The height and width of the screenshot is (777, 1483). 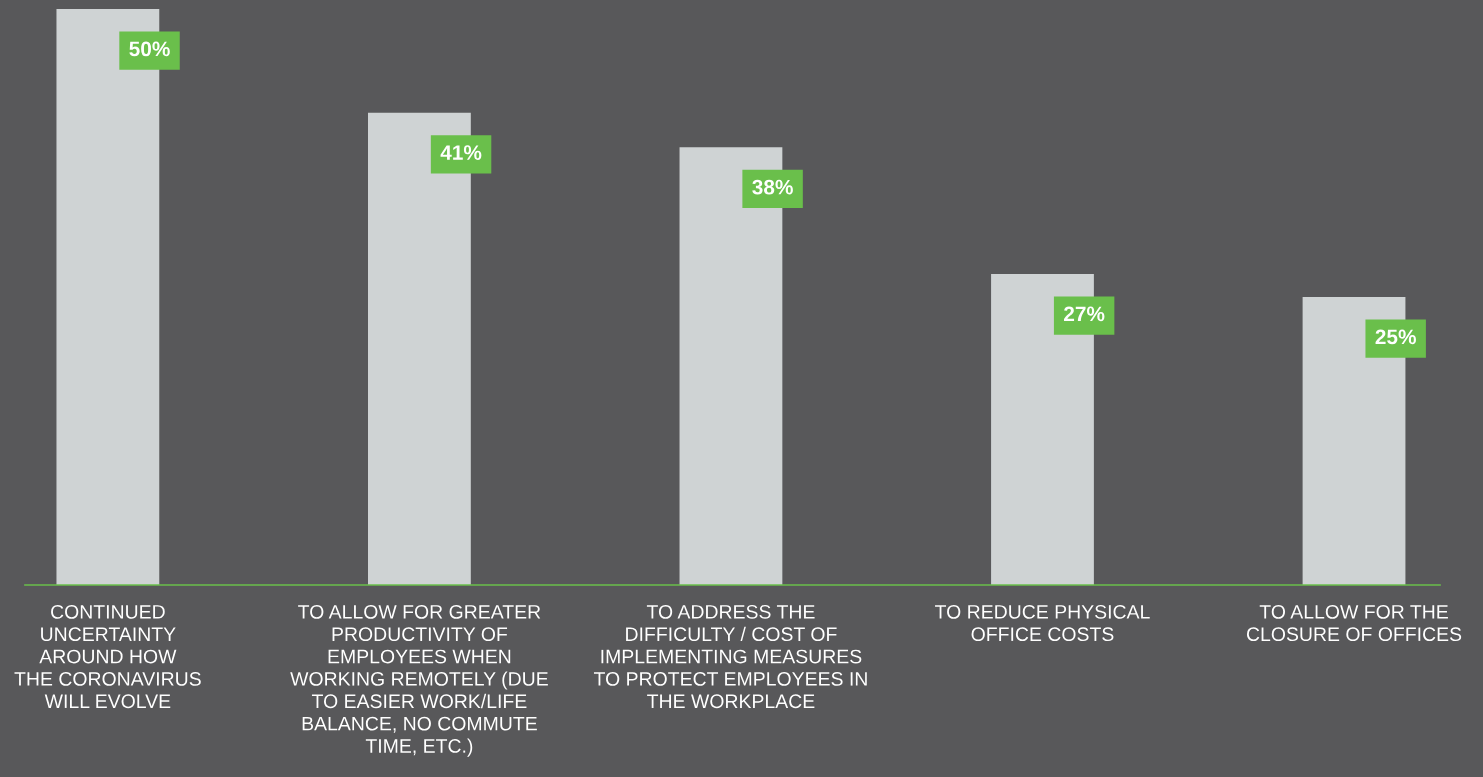 I want to click on data-label: 25%, so click(x=1395, y=337).